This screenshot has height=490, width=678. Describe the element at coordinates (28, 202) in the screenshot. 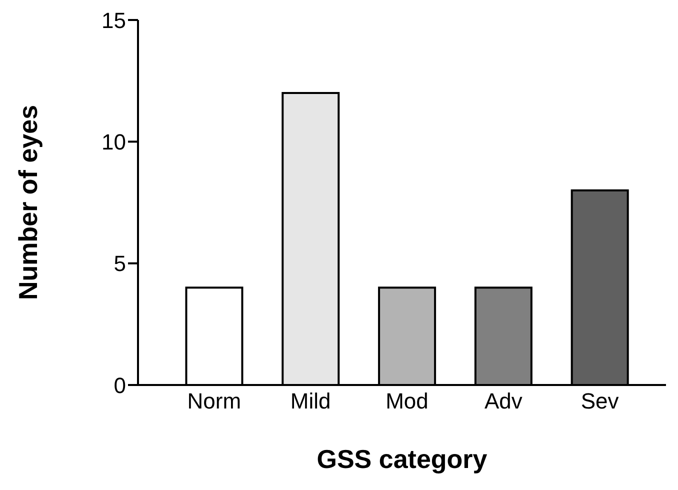

I see `y-axis-title: Number of eyes` at that location.